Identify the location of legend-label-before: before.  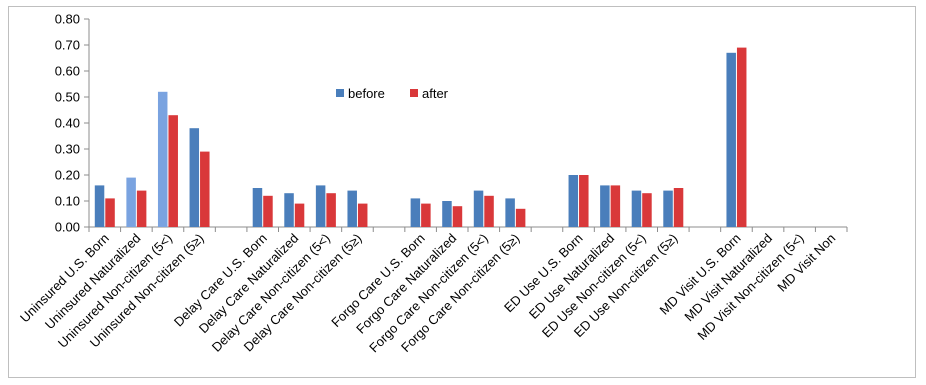
(366, 93).